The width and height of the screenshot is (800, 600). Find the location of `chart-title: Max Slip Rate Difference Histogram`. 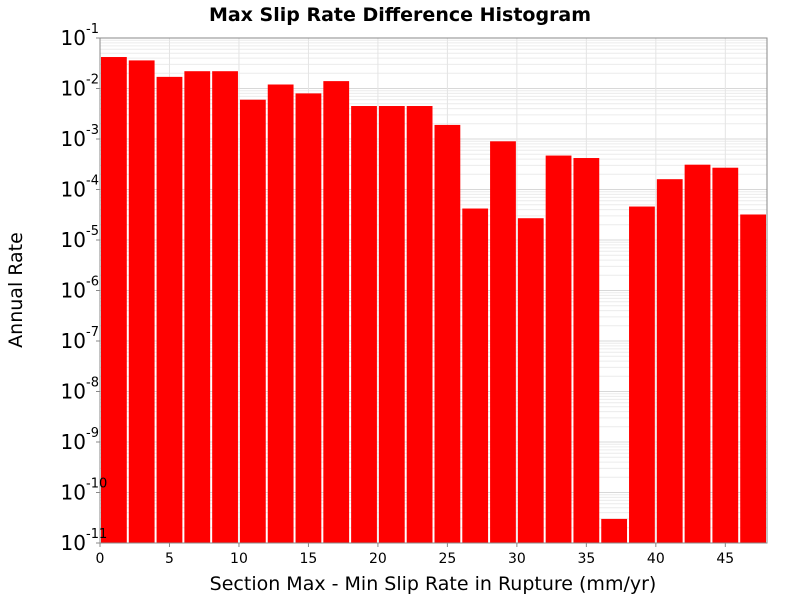

chart-title: Max Slip Rate Difference Histogram is located at coordinates (400, 15).